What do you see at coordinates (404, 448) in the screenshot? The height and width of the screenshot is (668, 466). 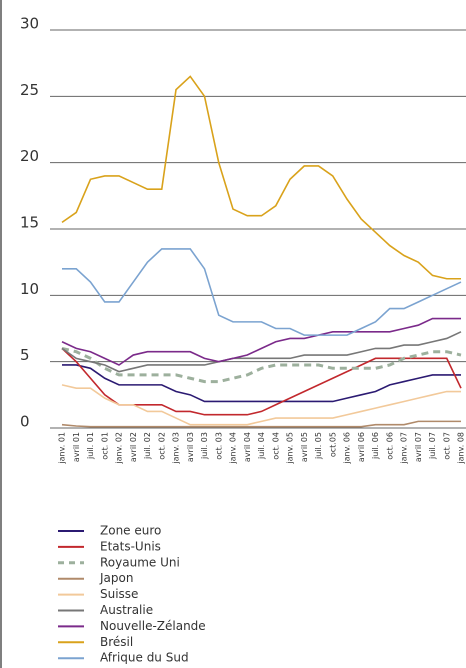 I see `x-tick-label: janv. 07` at bounding box center [404, 448].